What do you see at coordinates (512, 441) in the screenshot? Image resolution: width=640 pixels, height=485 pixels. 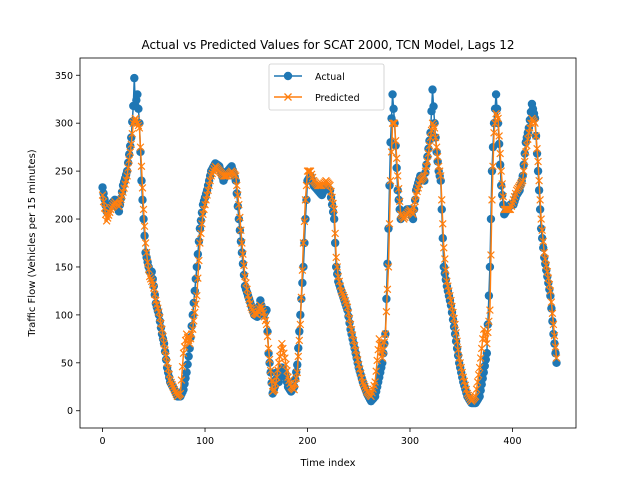 I see `x-tick-label: 400` at bounding box center [512, 441].